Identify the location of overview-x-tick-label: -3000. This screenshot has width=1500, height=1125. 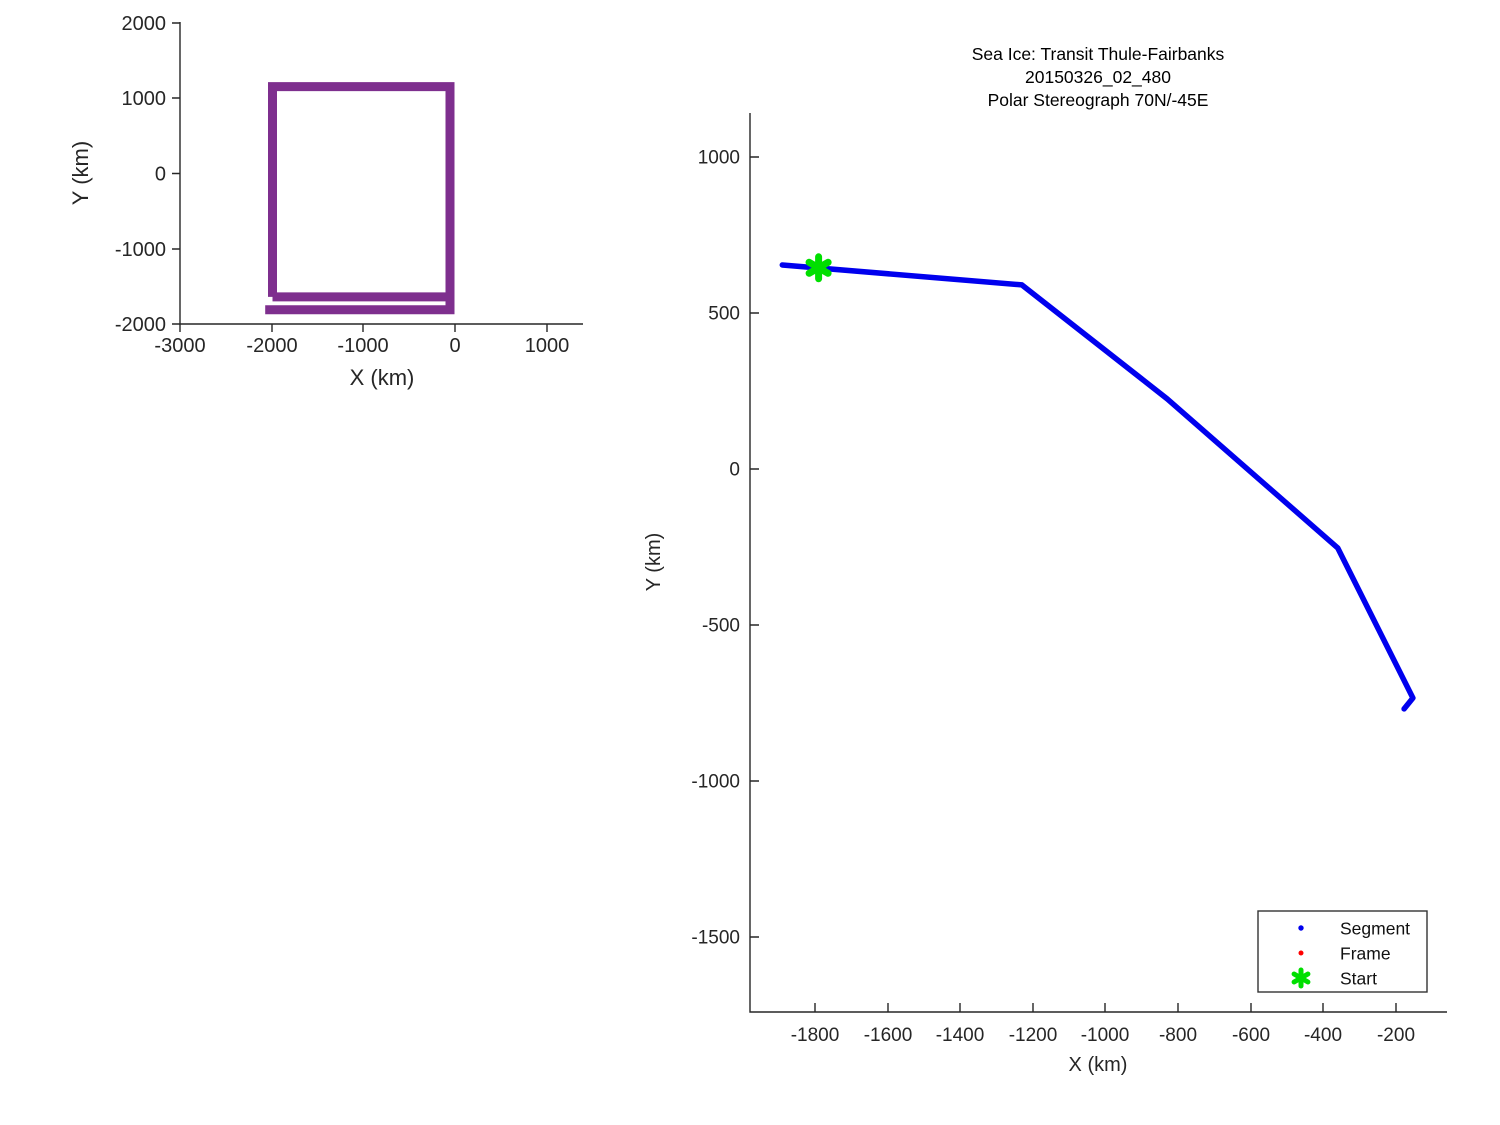
(179, 346).